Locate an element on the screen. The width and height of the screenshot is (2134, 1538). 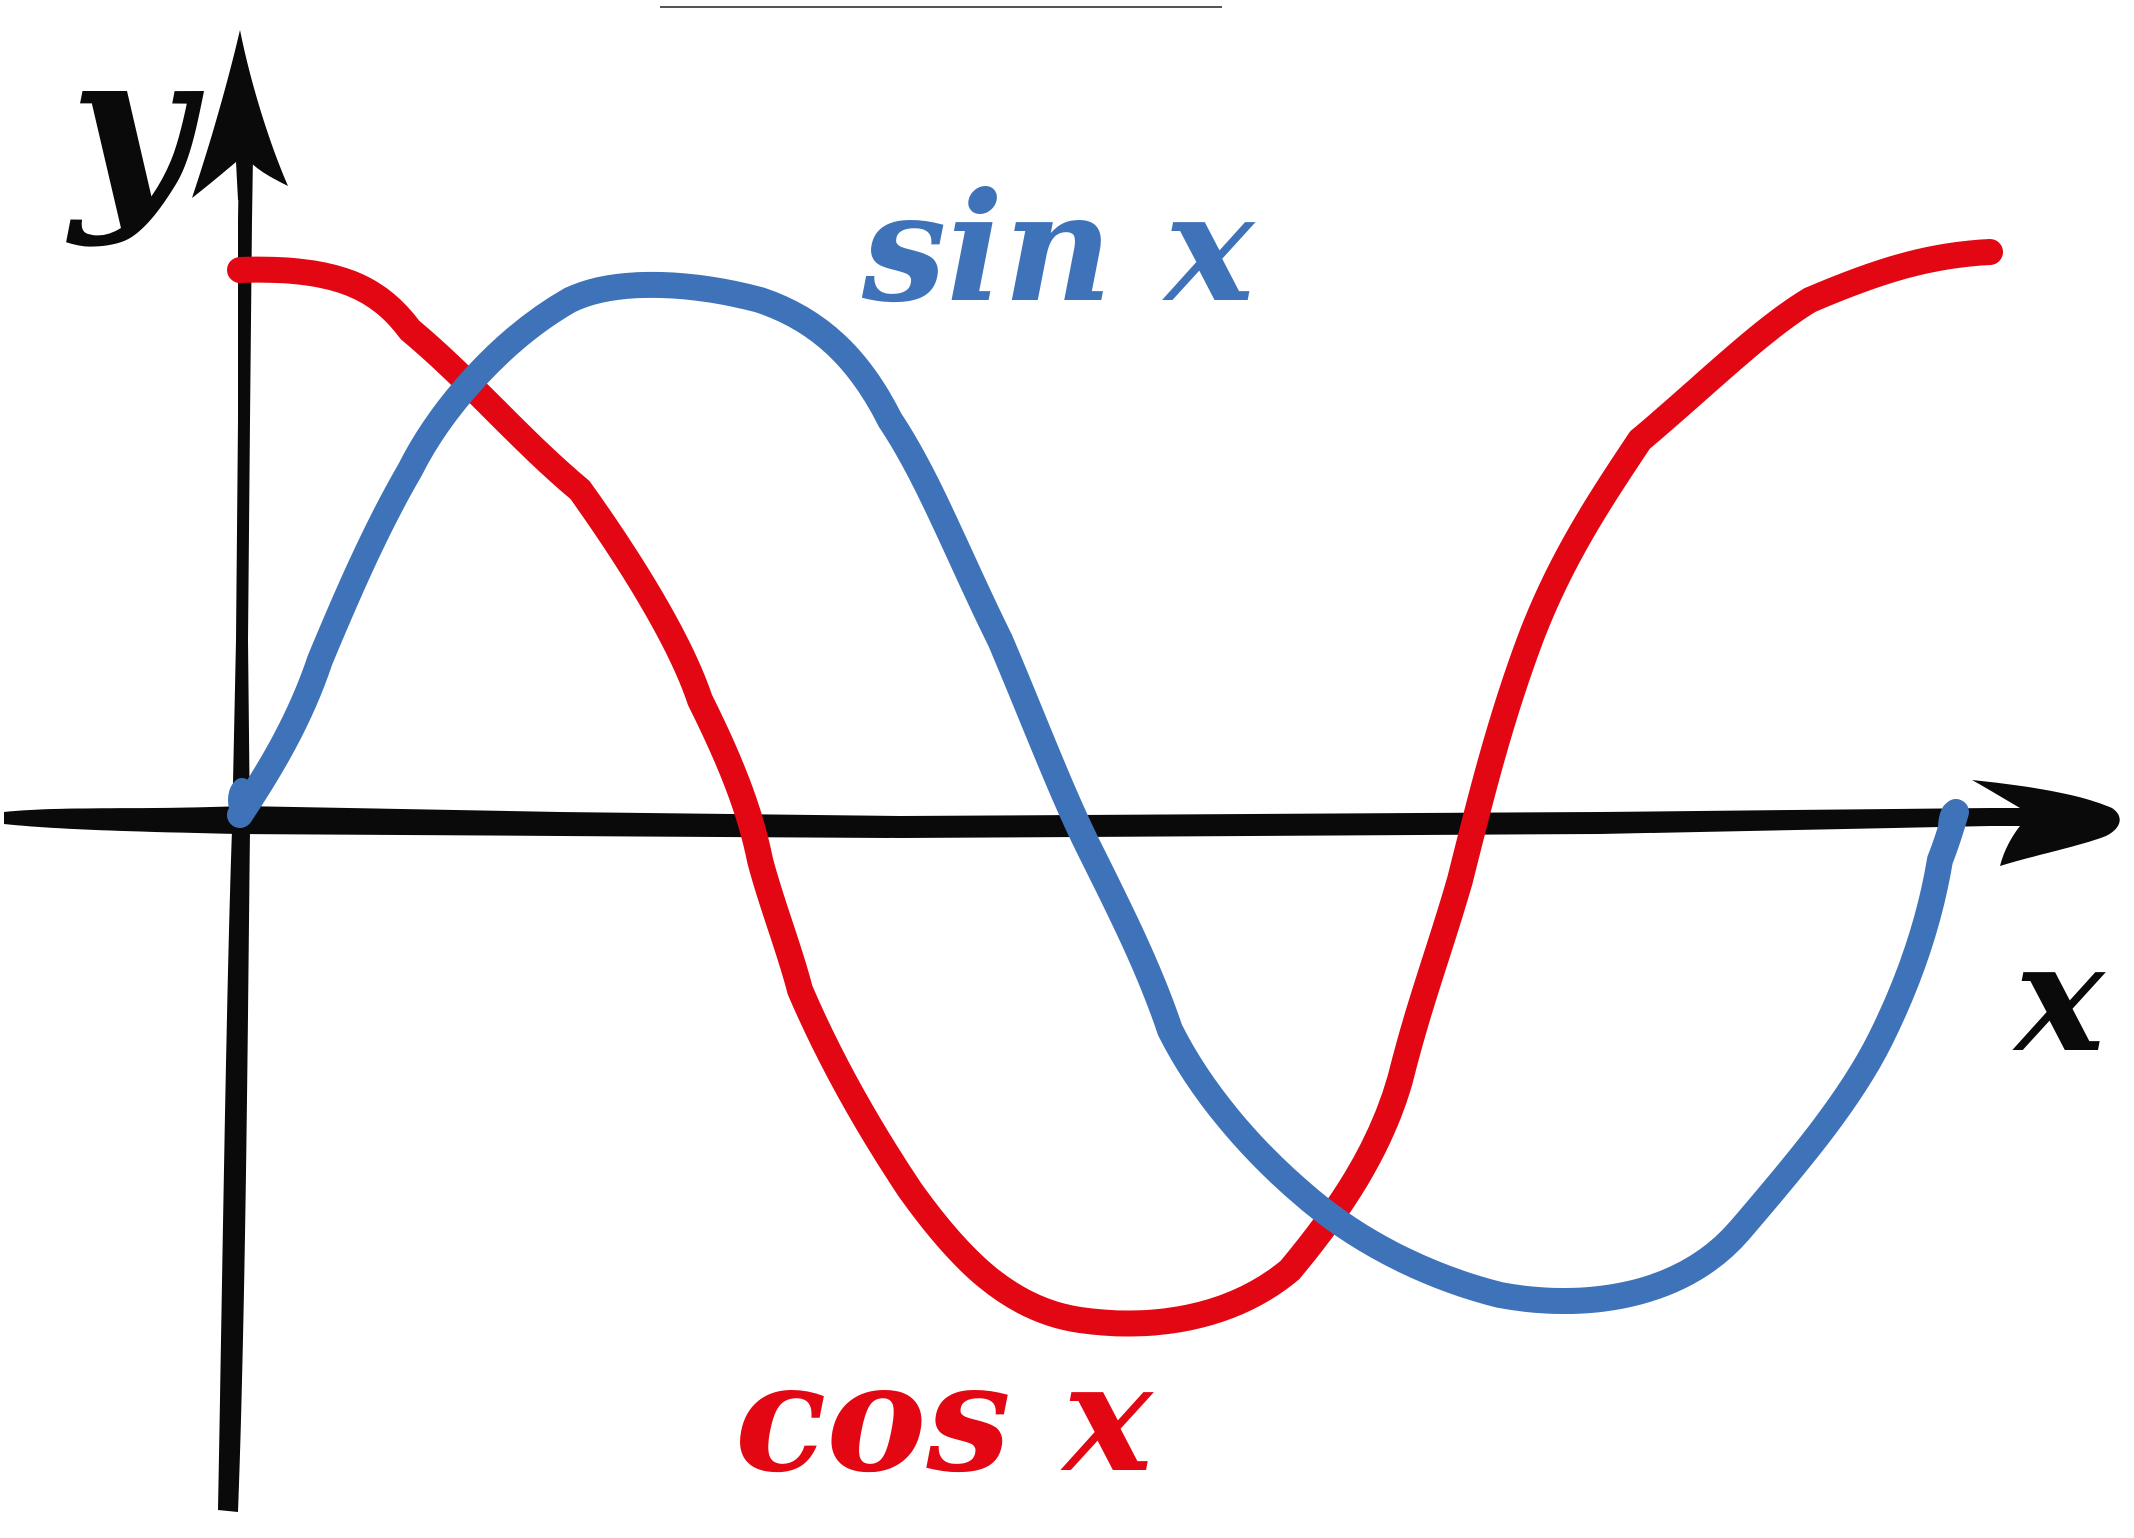
sin-curve-start-cap is located at coordinates (242, 800).